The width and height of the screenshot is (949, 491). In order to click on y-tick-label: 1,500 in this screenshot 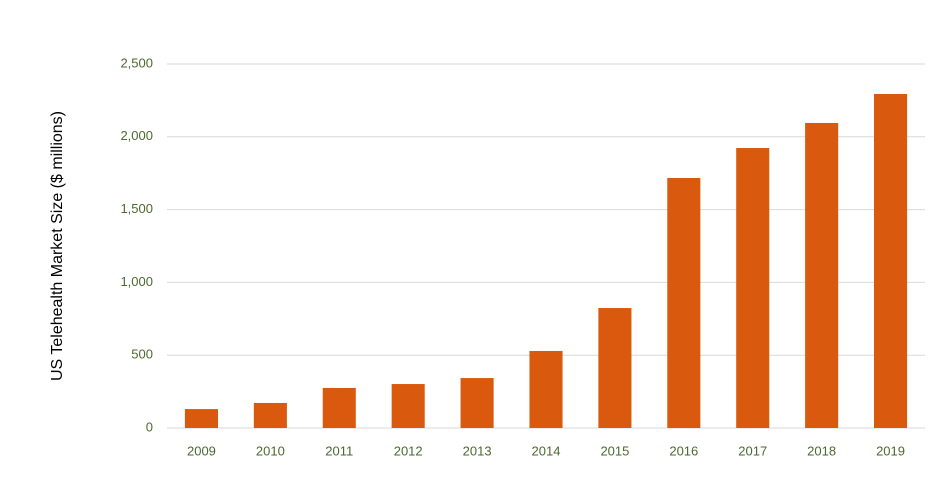, I will do `click(136, 208)`.